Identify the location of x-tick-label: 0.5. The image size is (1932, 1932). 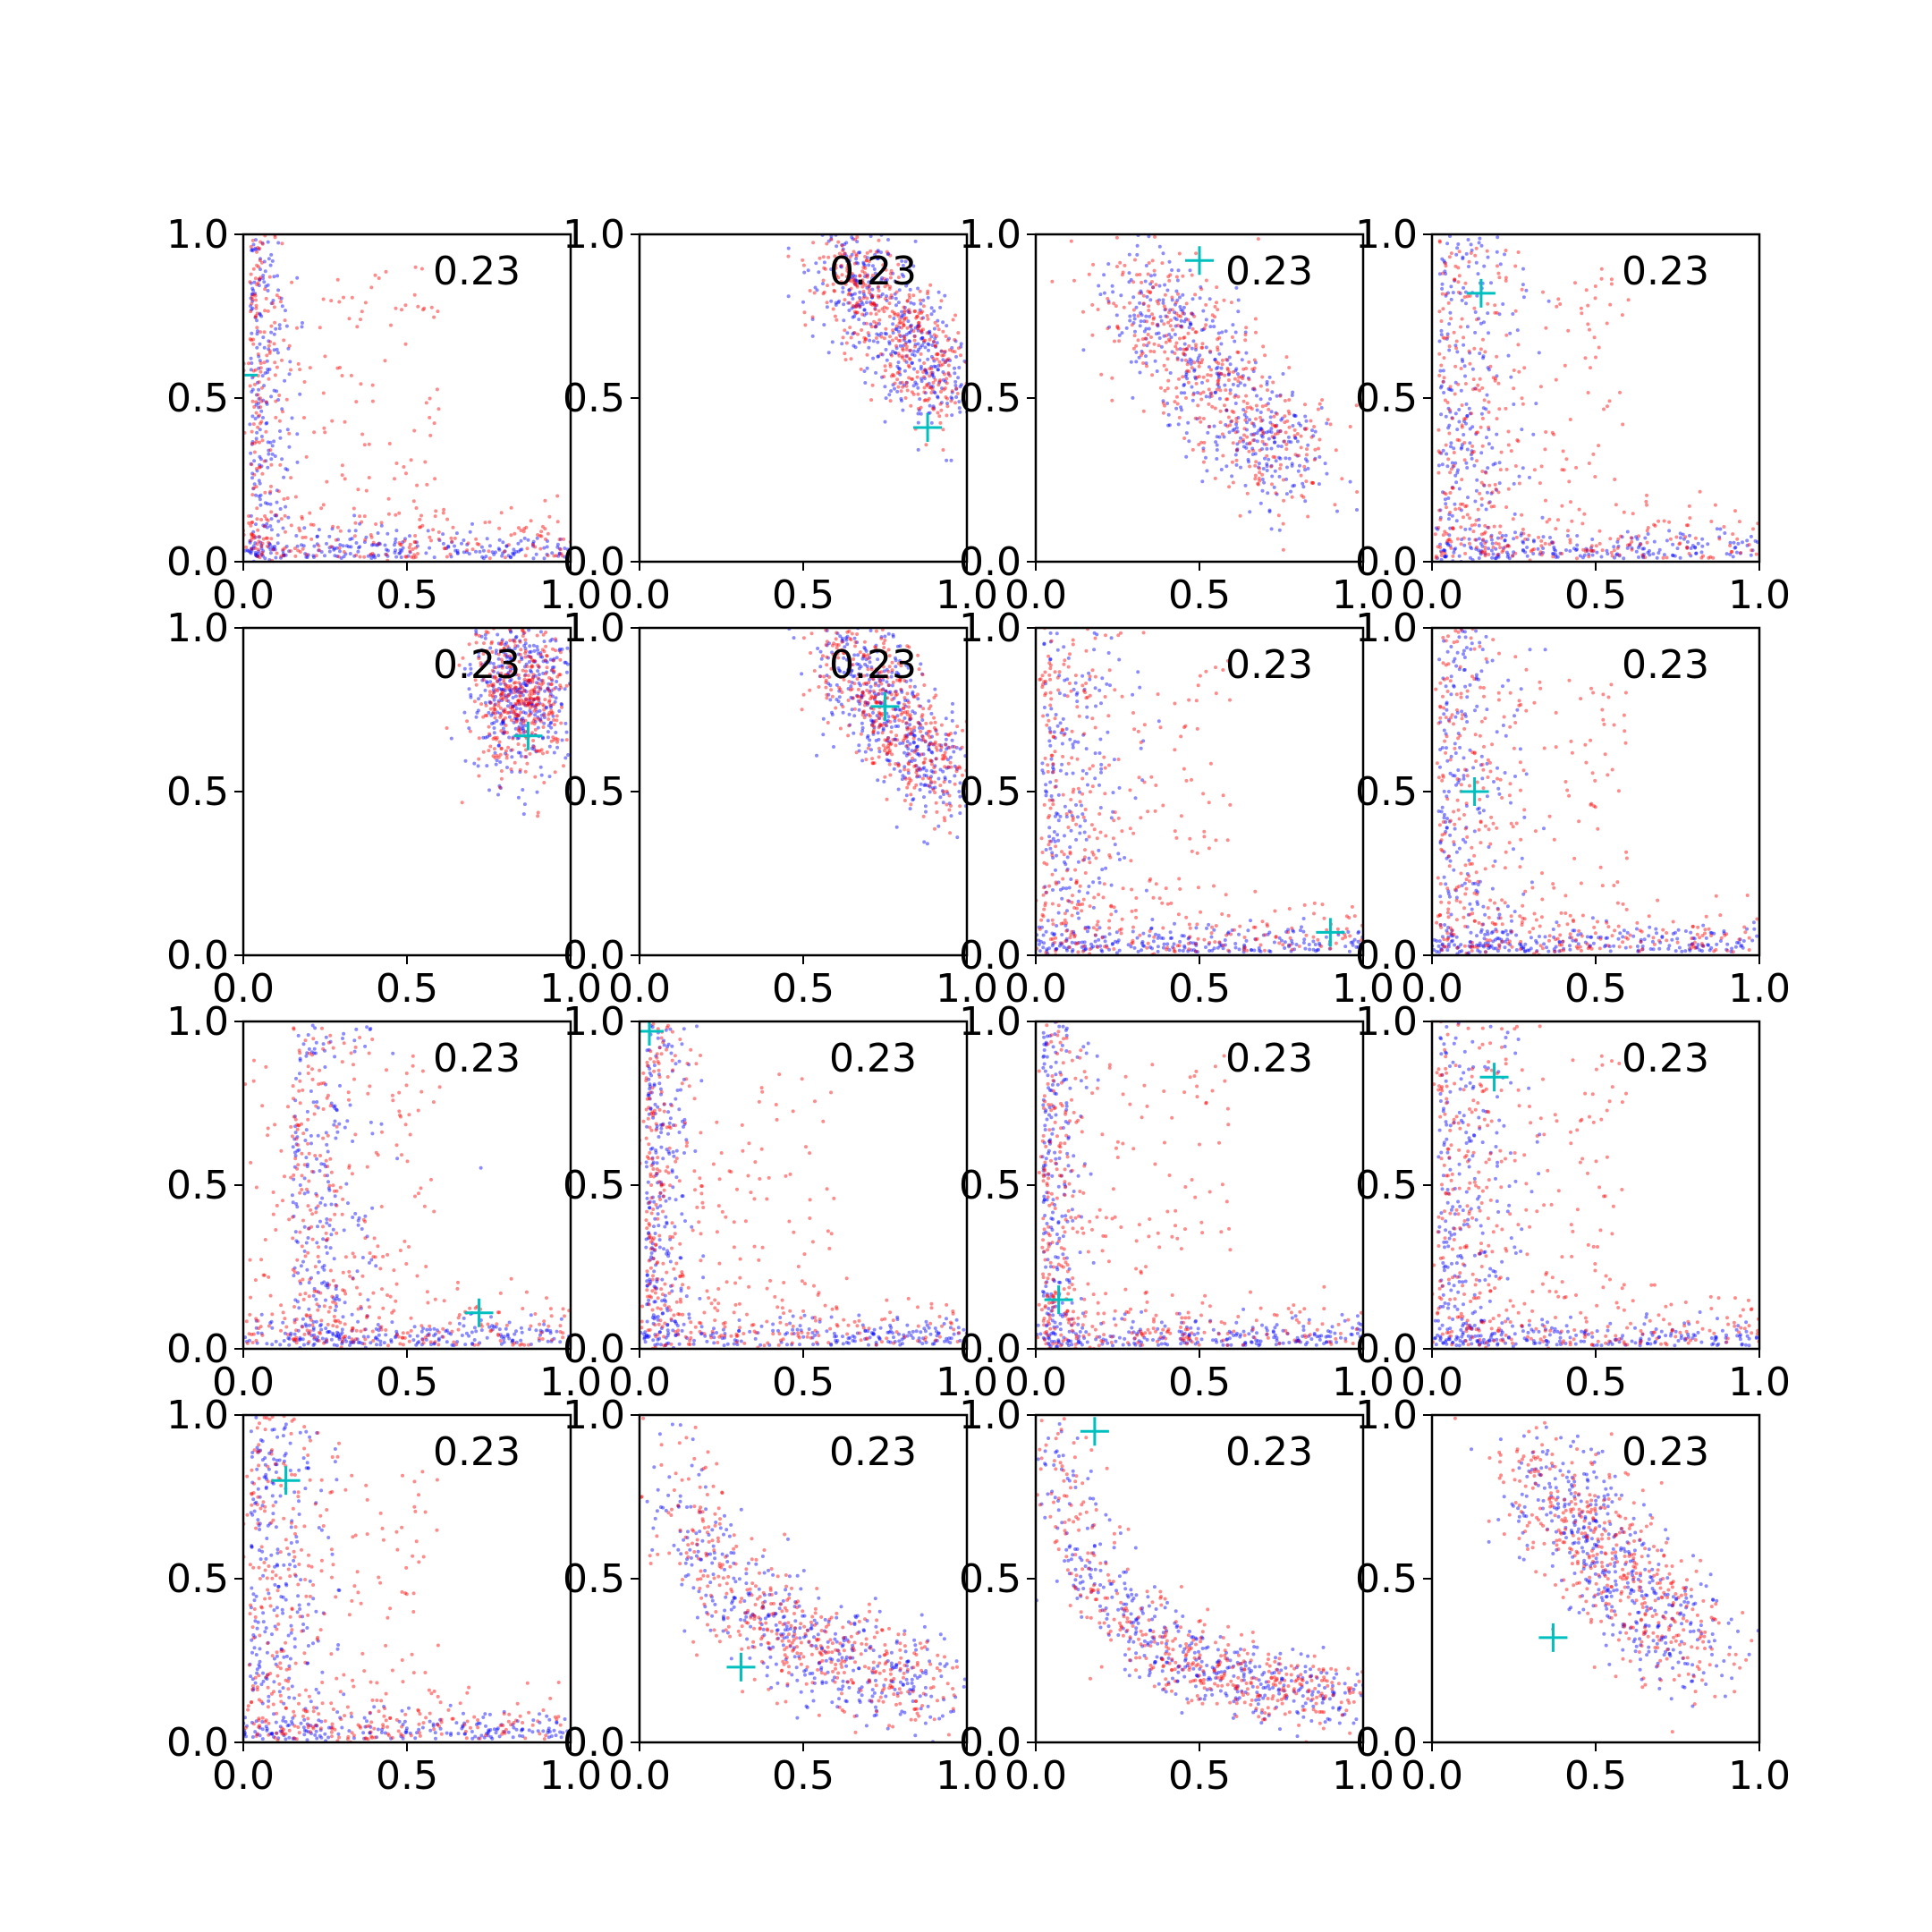
(1595, 595).